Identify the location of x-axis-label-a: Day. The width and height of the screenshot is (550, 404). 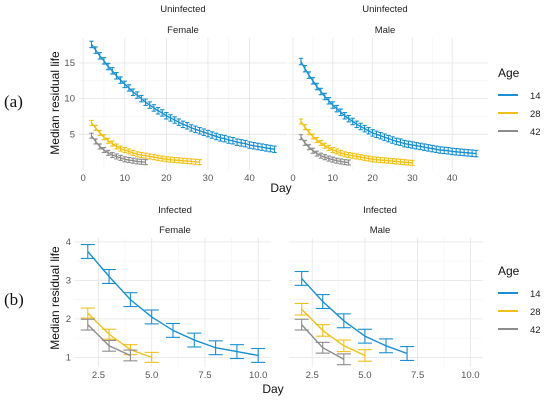
(280, 188).